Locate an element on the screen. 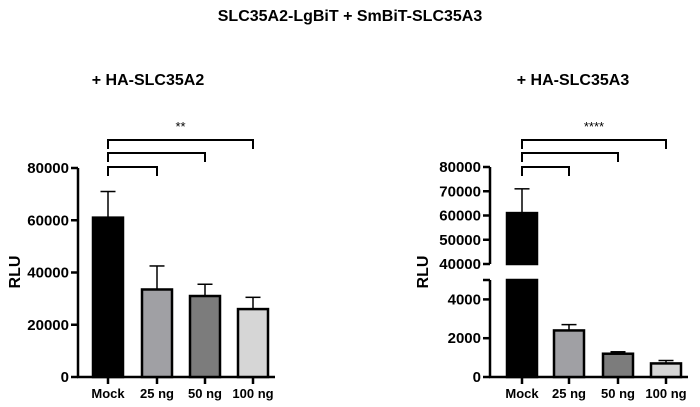 This screenshot has height=407, width=700. panel-title: + HA-SLC35A2 is located at coordinates (148, 80).